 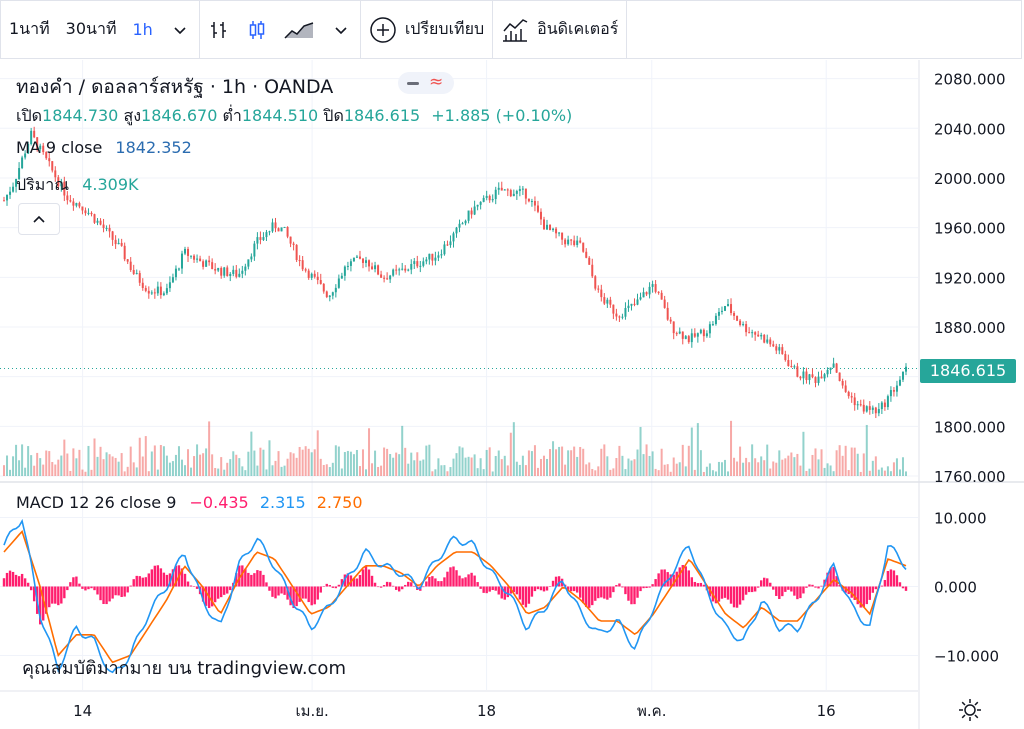 I want to click on bar-chart-button, so click(x=219, y=30).